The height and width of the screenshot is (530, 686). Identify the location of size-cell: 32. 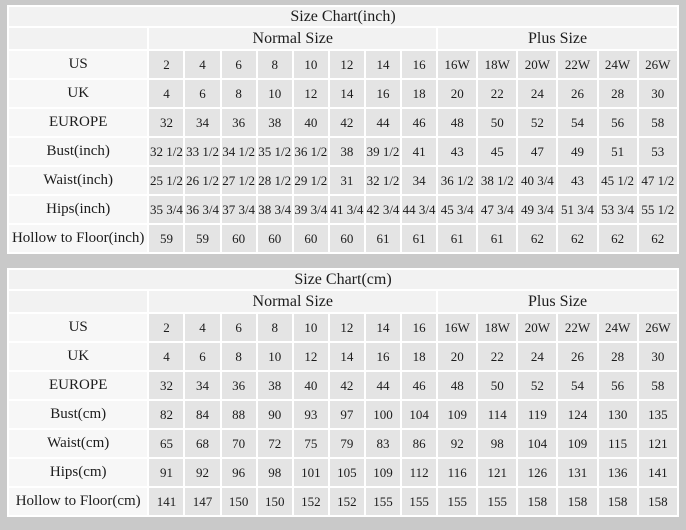
(166, 122).